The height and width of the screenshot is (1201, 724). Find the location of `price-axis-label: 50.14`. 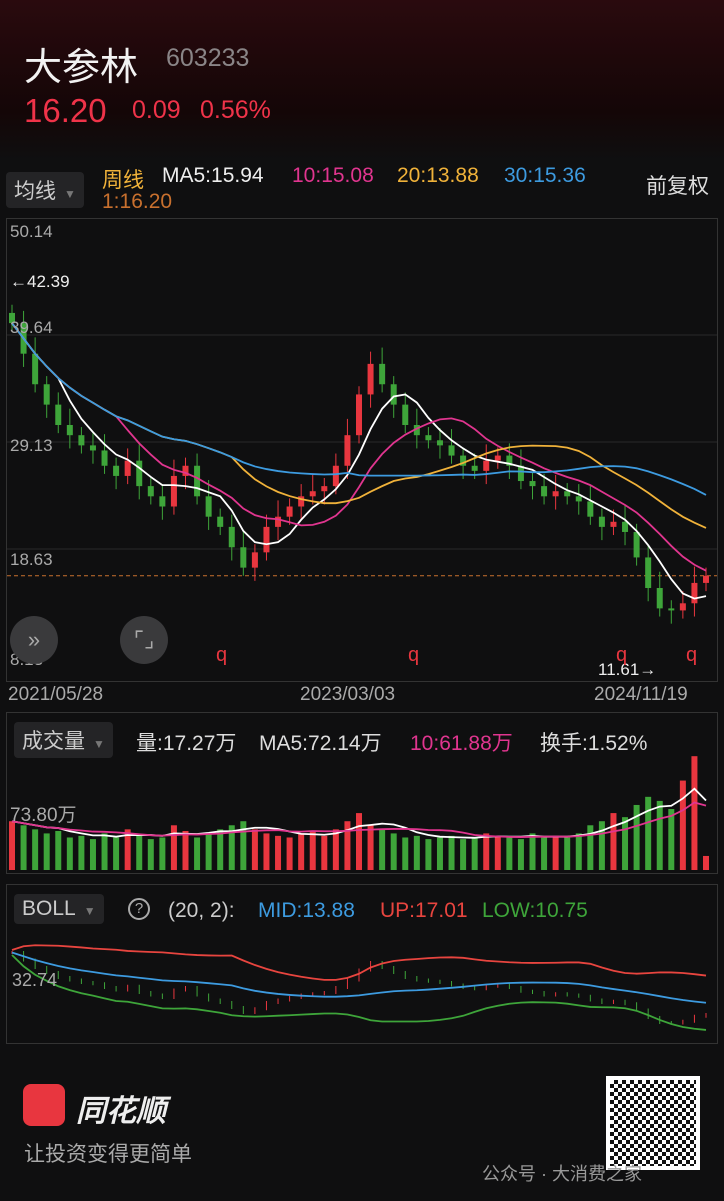

price-axis-label: 50.14 is located at coordinates (31, 231).